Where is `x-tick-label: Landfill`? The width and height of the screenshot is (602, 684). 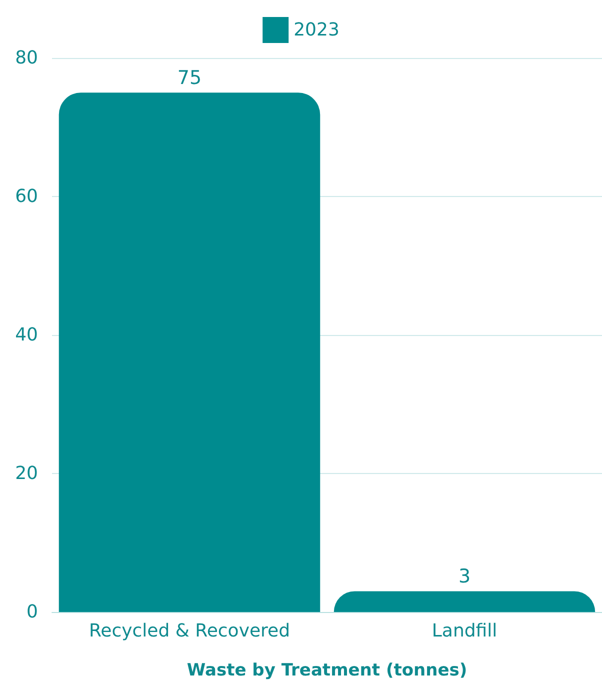
x-tick-label: Landfill is located at coordinates (465, 631).